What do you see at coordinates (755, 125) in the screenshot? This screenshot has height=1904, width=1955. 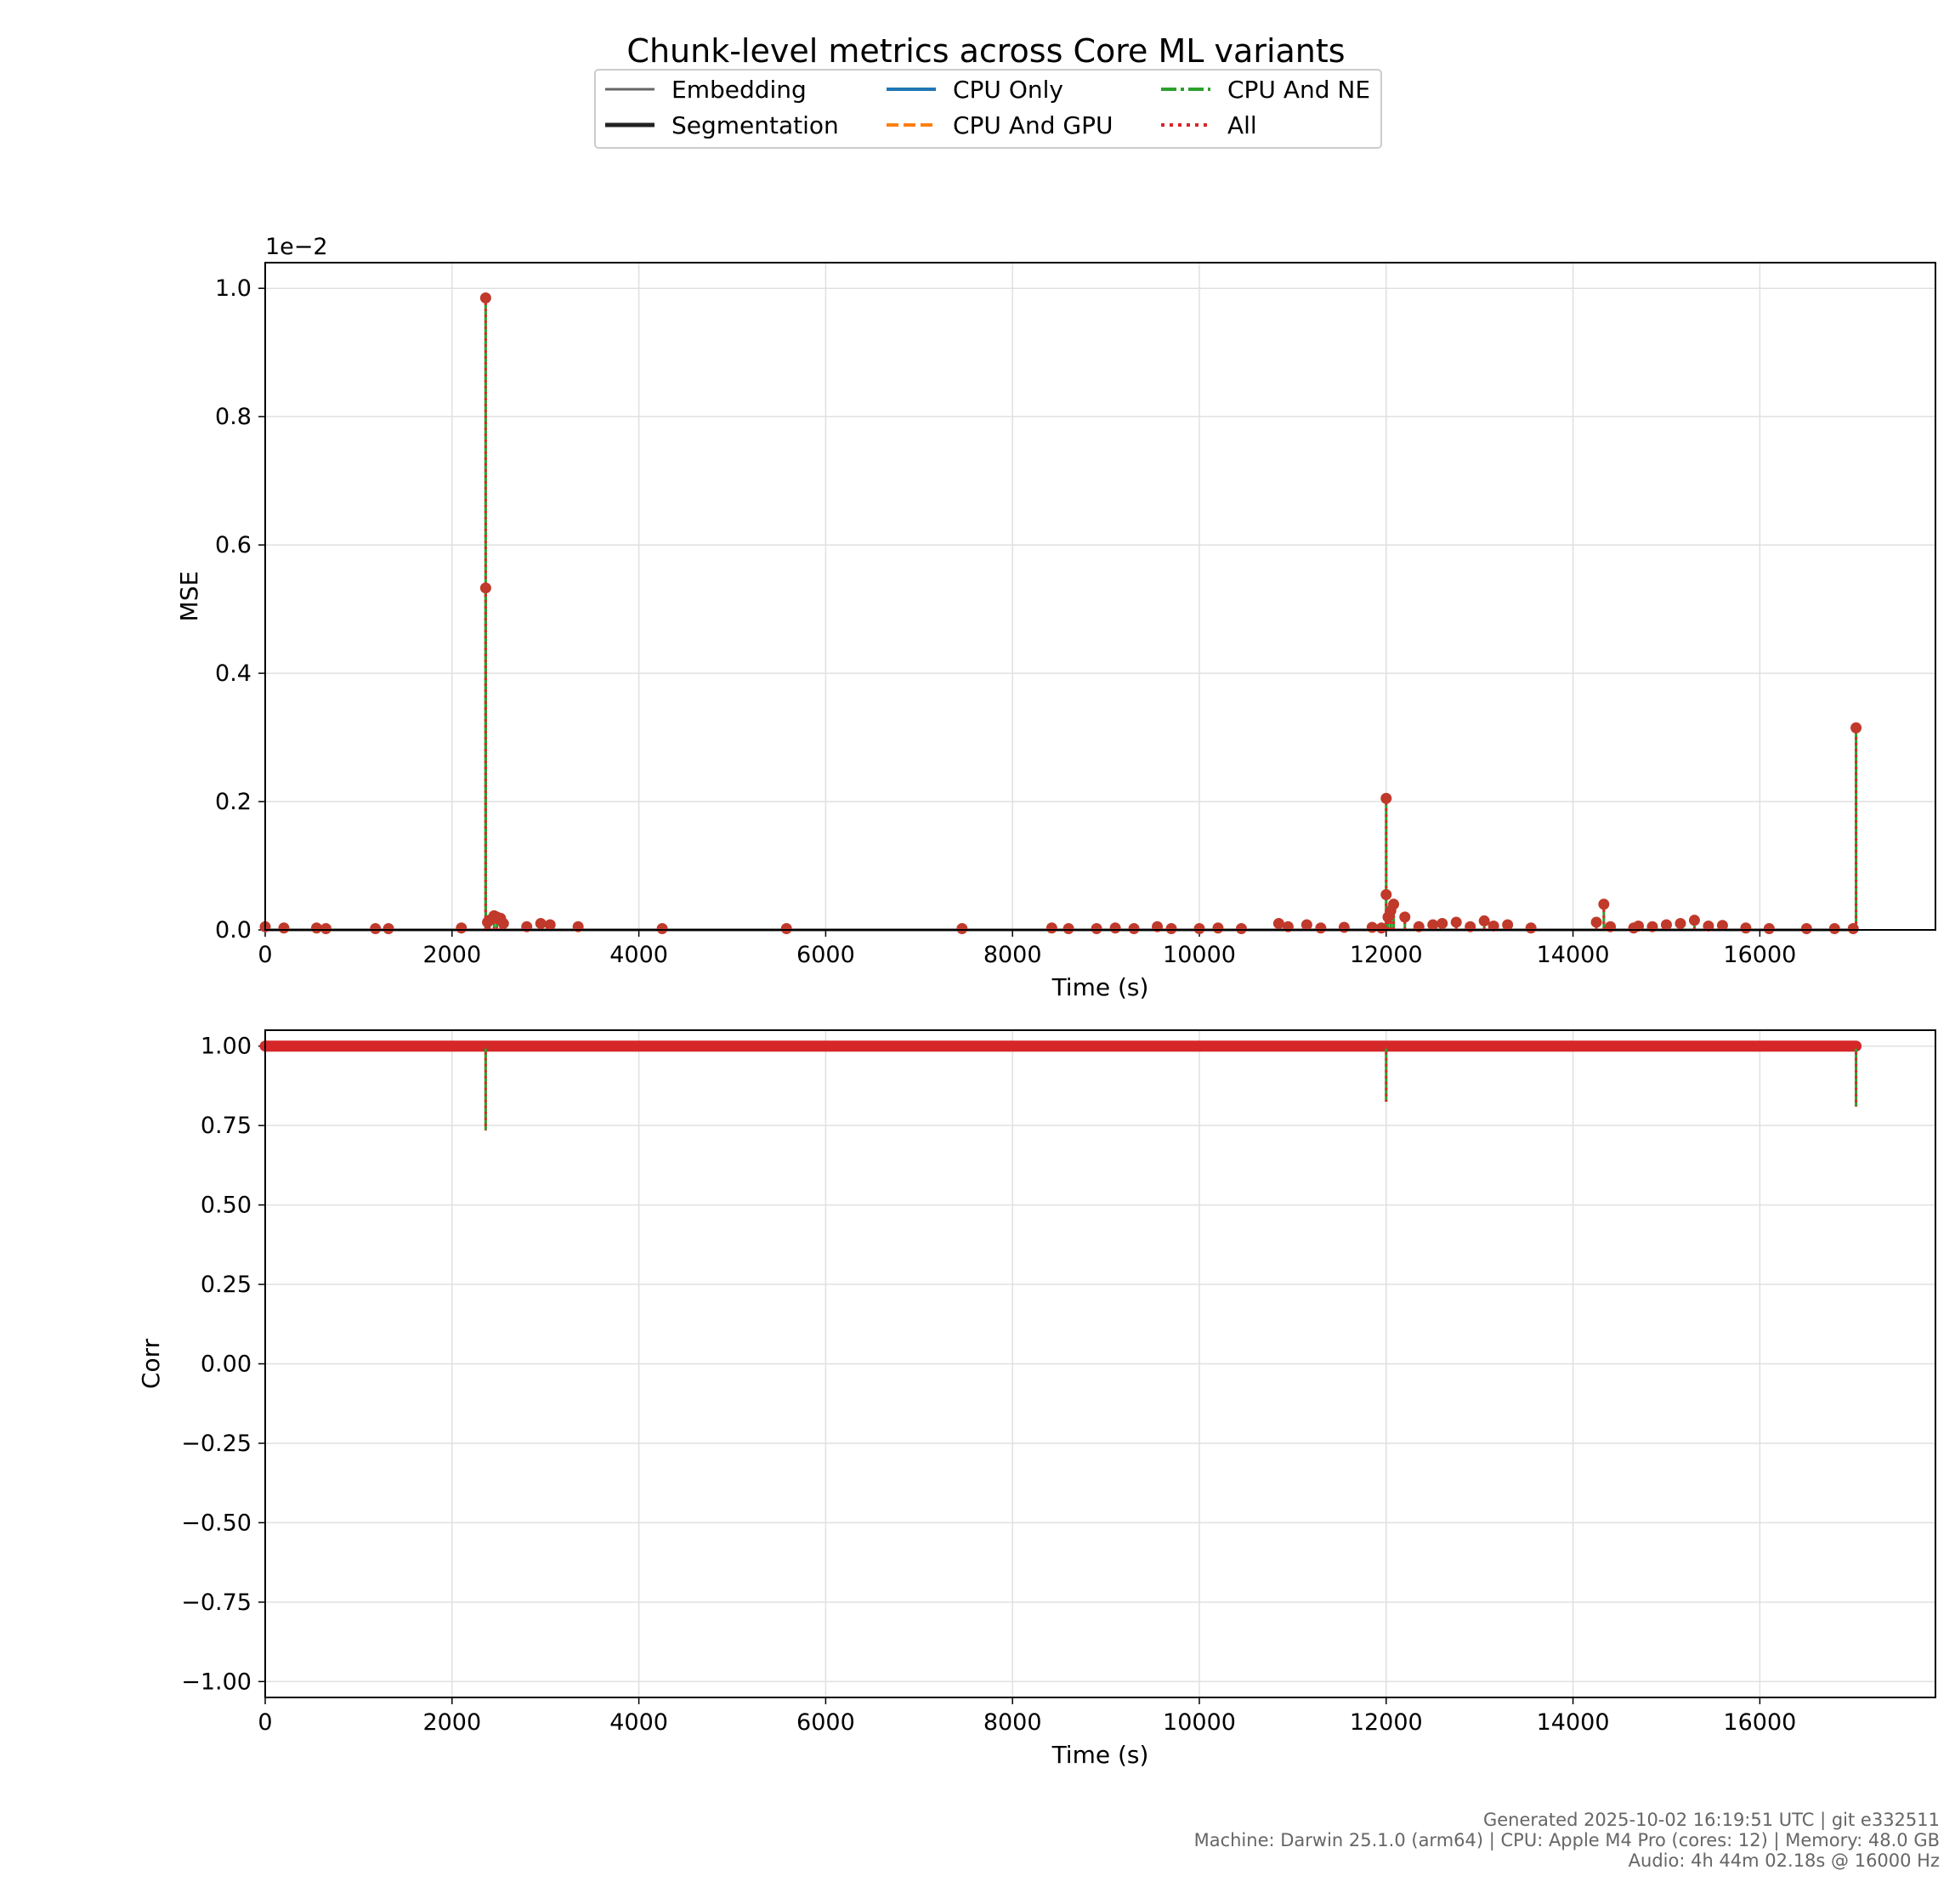 I see `legend-label-segmentation: Segmentation` at bounding box center [755, 125].